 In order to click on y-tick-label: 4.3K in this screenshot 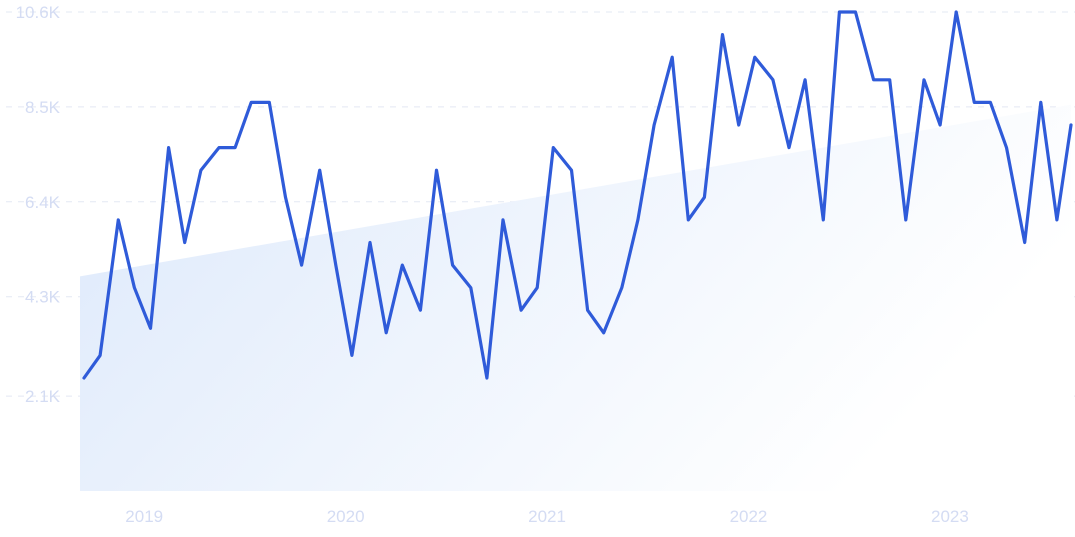, I will do `click(43, 297)`.